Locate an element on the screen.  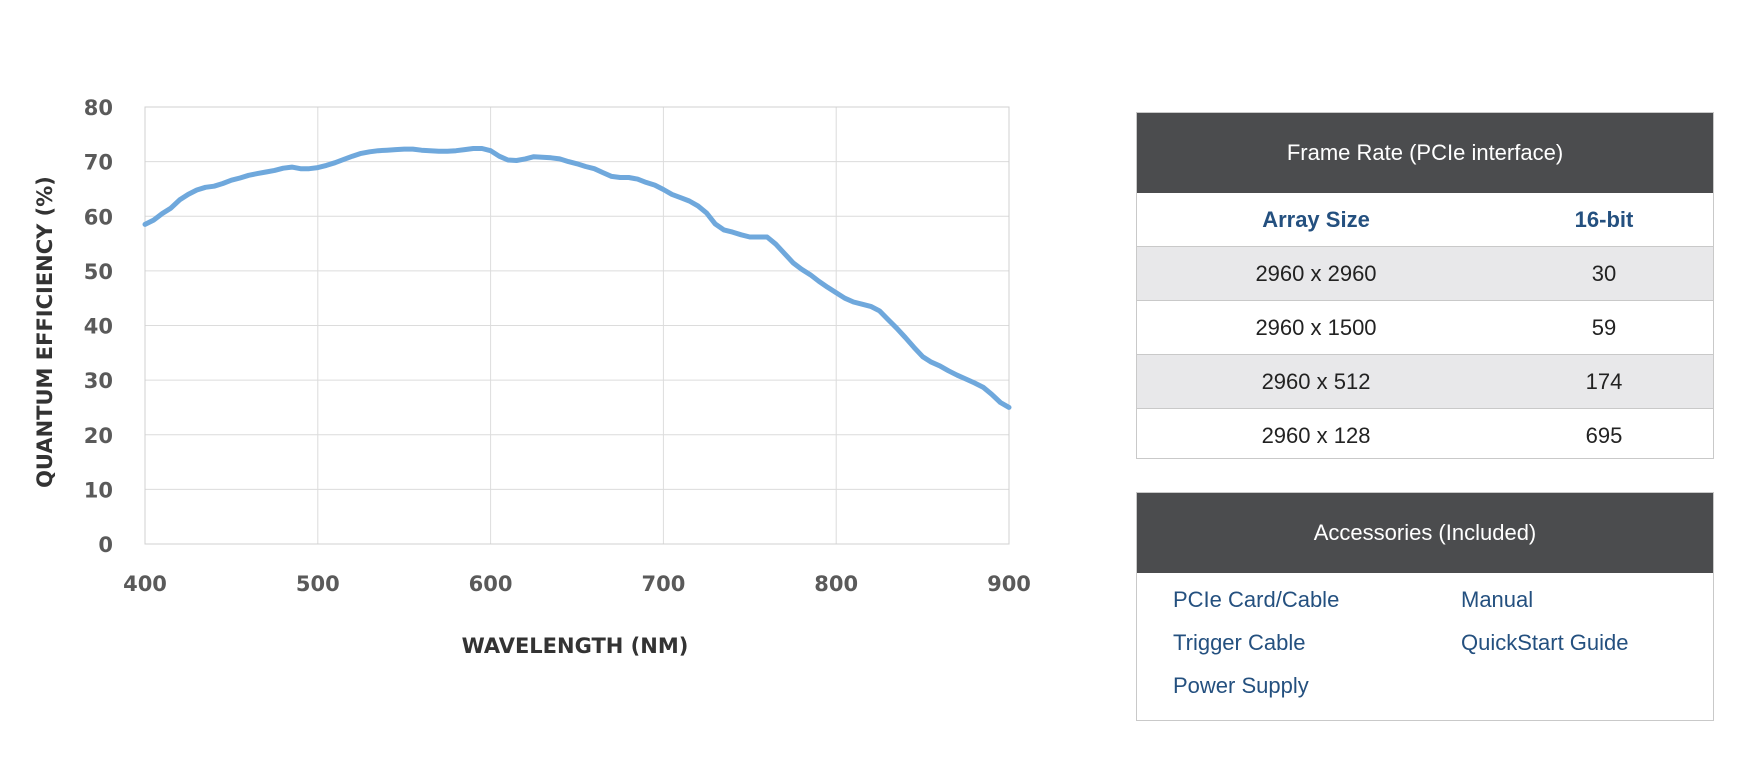
y-tick-label: 70 is located at coordinates (98, 163).